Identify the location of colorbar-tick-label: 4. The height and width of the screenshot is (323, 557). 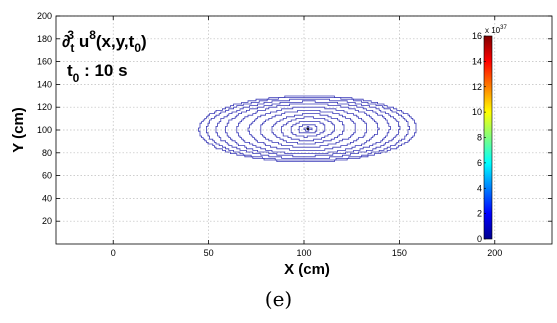
(479, 188).